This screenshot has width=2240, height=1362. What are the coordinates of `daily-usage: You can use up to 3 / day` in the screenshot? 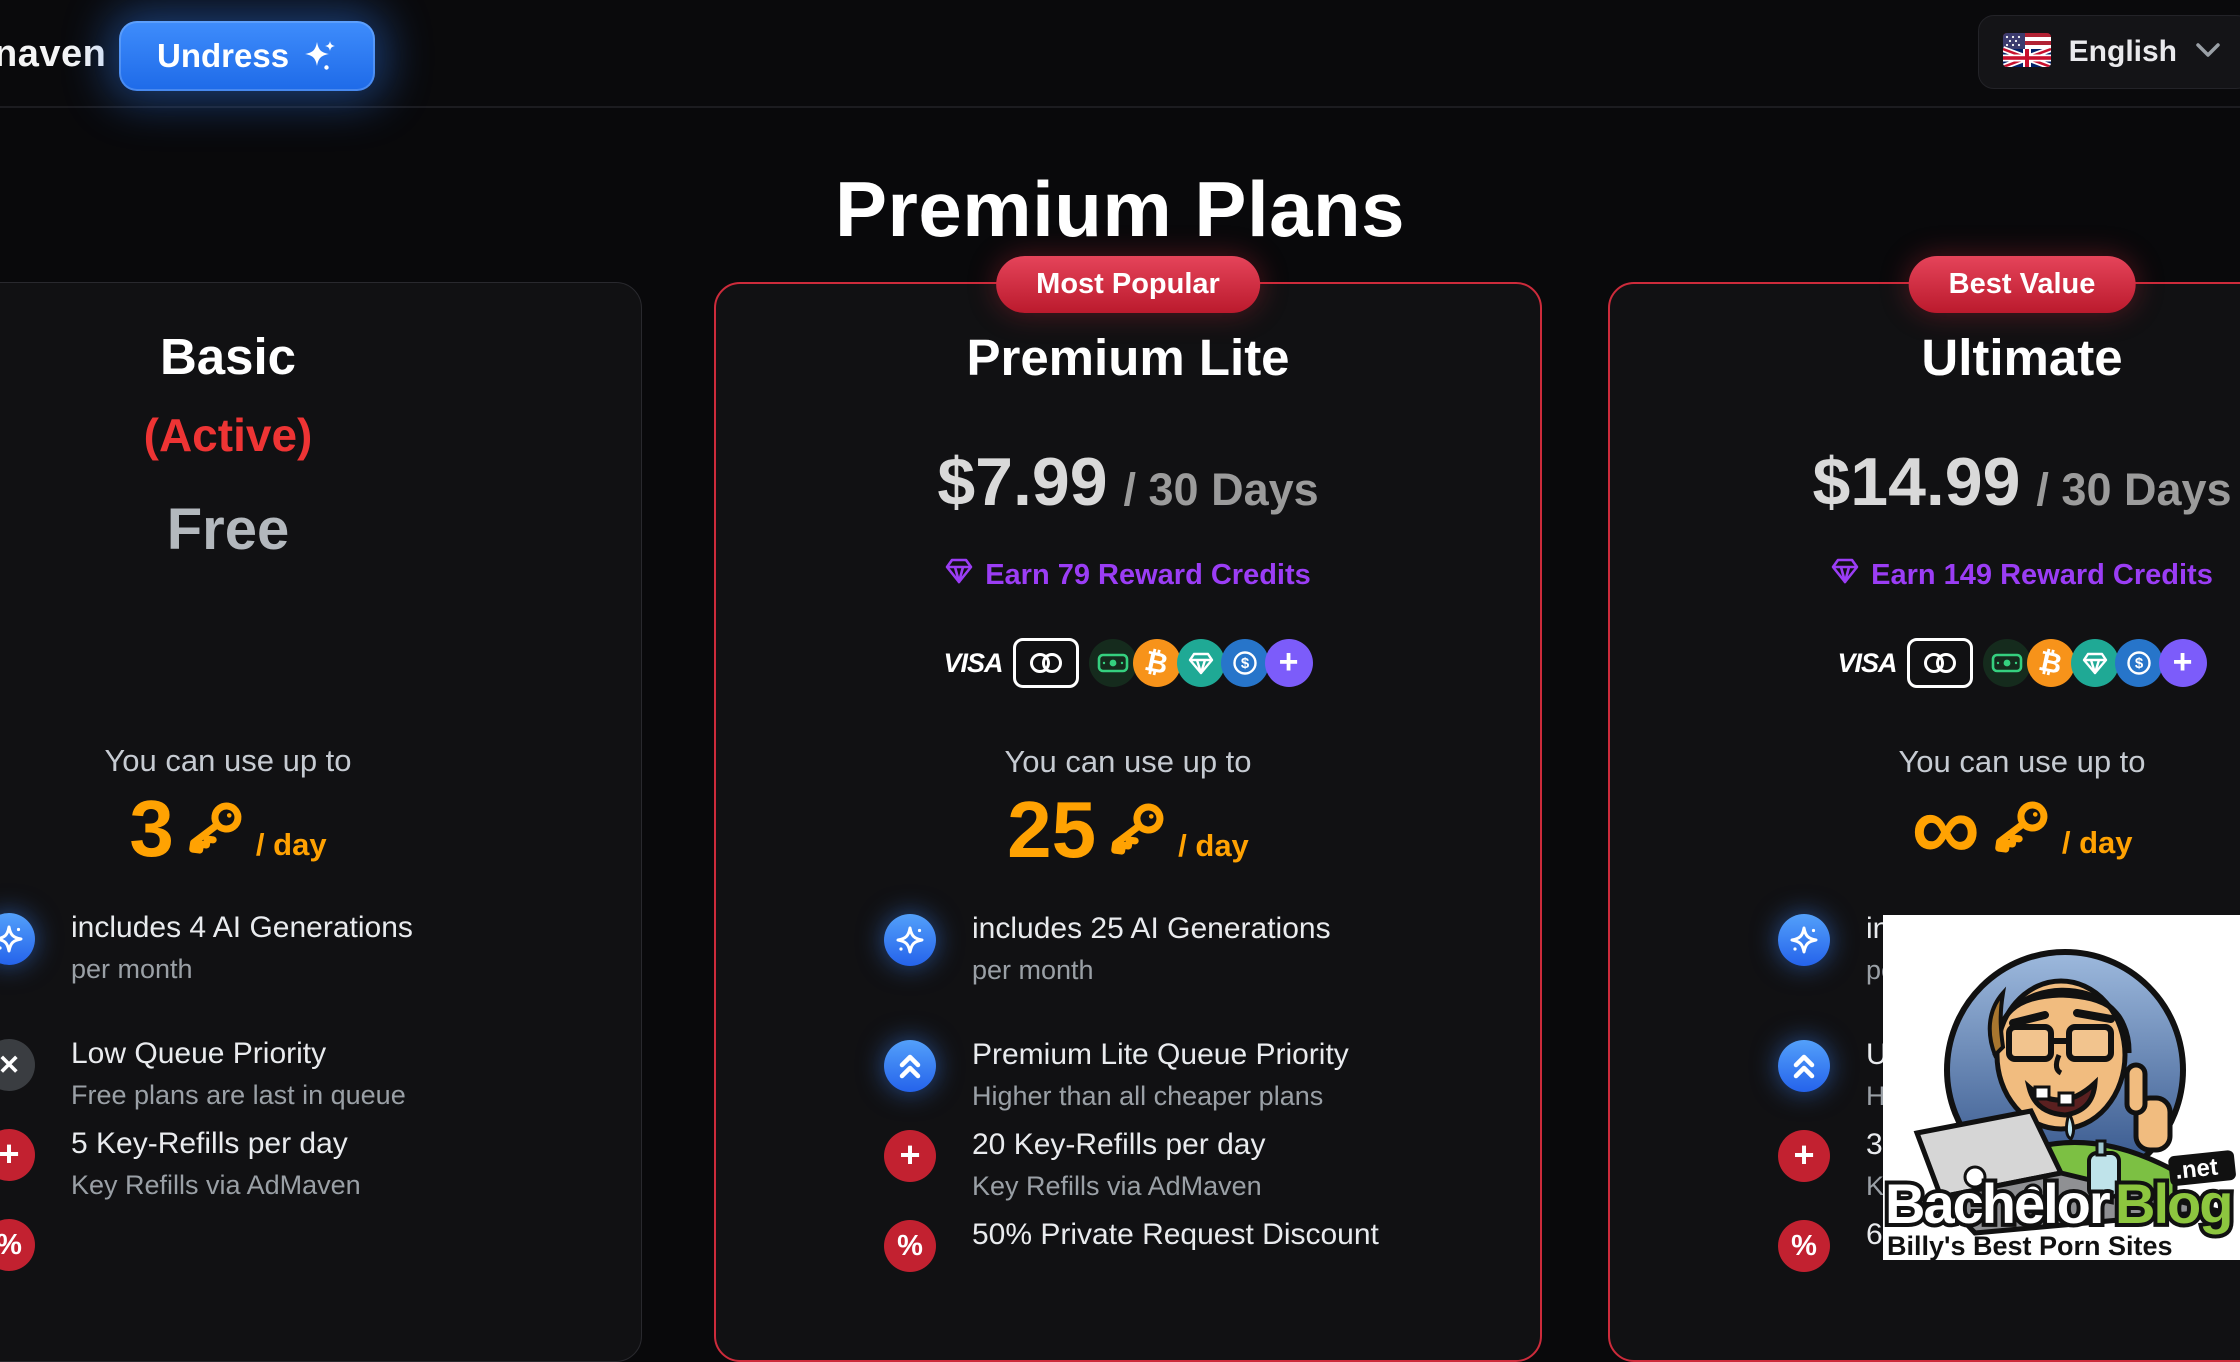 It's located at (320, 827).